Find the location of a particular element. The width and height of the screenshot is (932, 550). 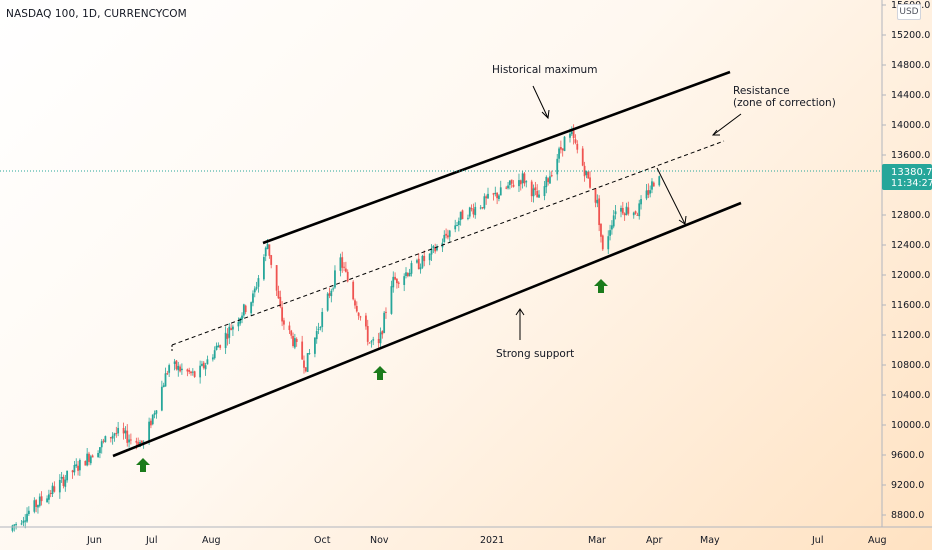

price-tick-label: 9600.0 is located at coordinates (907, 455).